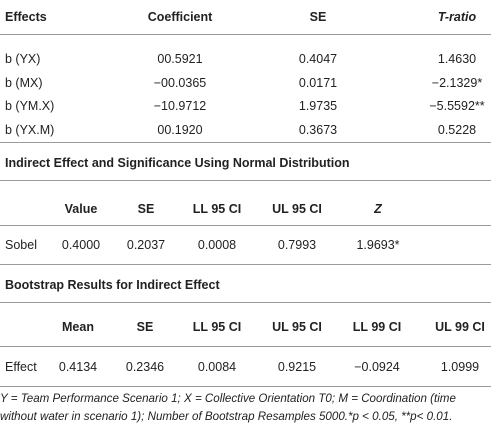 This screenshot has width=491, height=425. Describe the element at coordinates (180, 59) in the screenshot. I see `cell: 00.5921` at that location.